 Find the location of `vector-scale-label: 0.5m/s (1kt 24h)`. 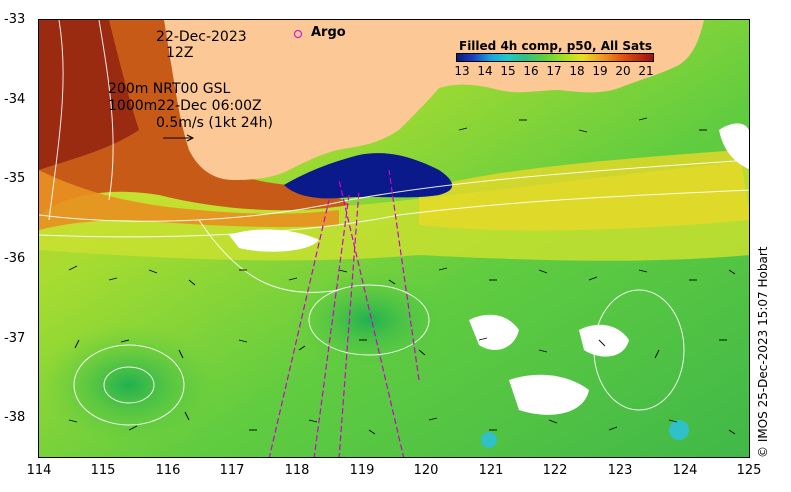

vector-scale-label: 0.5m/s (1kt 24h) is located at coordinates (214, 123).